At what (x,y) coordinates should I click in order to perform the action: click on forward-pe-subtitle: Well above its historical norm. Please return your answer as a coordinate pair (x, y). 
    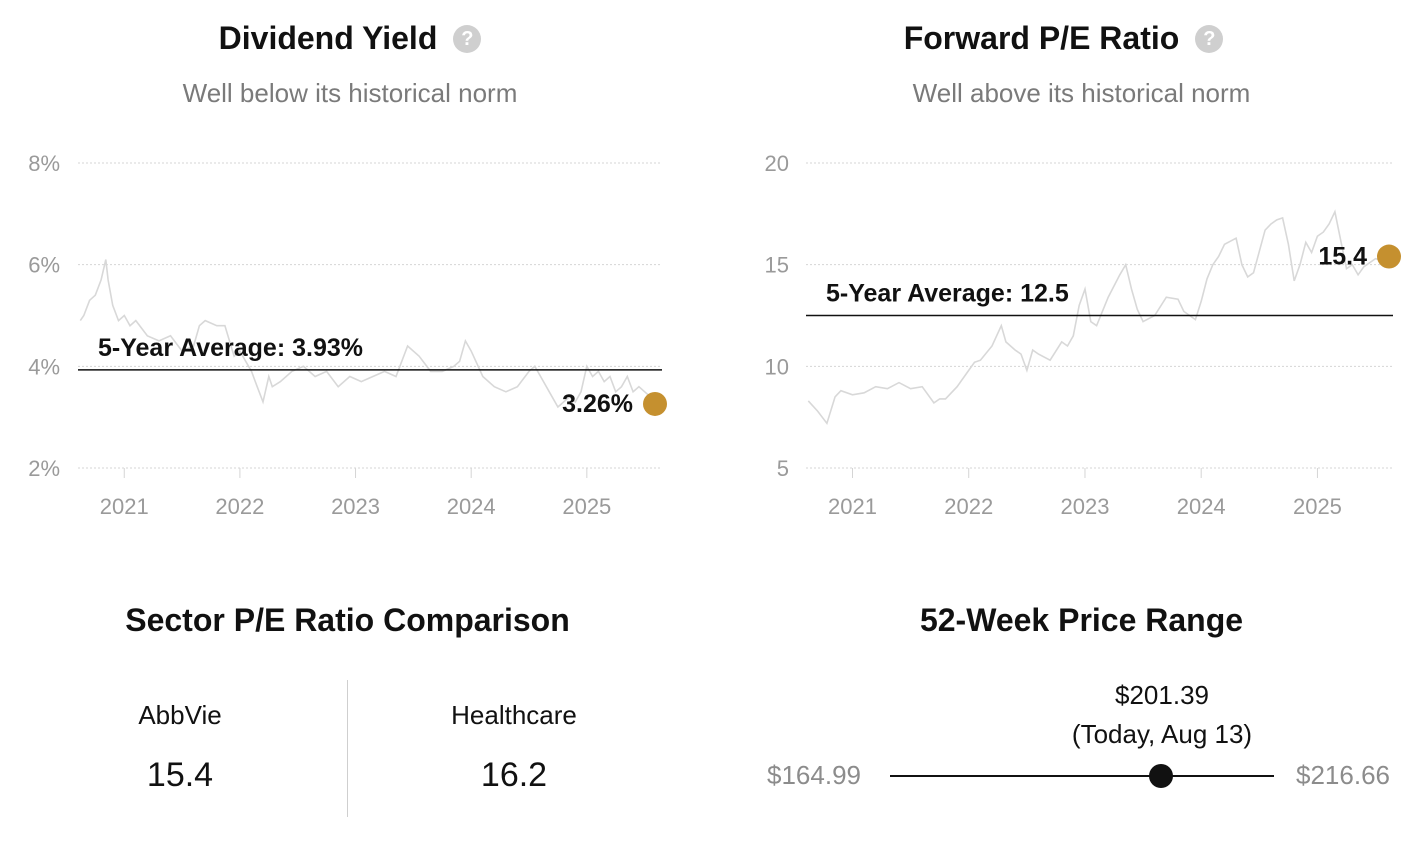
    Looking at the image, I should click on (1081, 93).